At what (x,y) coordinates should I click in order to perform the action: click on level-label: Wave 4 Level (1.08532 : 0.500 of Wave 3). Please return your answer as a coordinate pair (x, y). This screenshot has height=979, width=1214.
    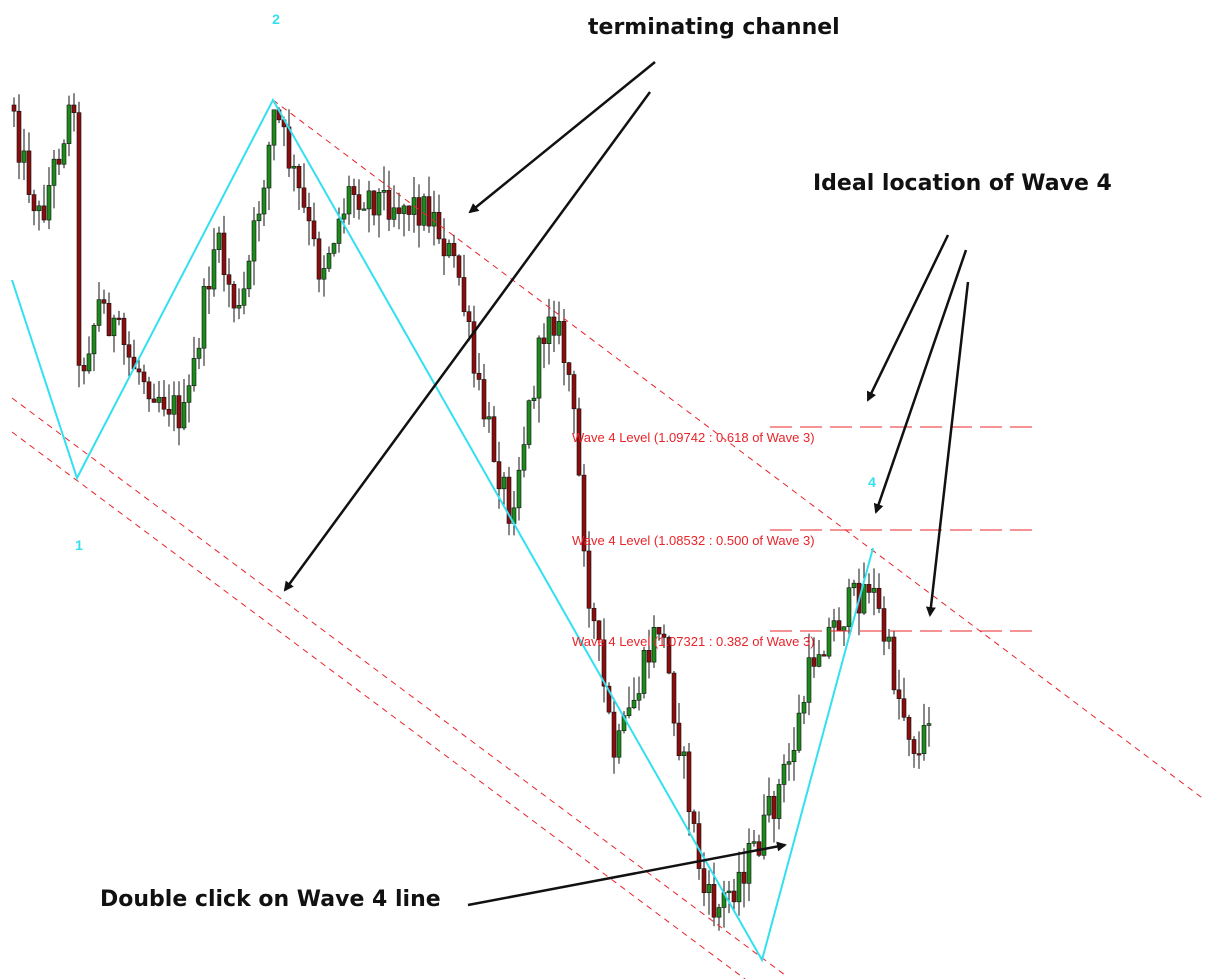
    Looking at the image, I should click on (693, 540).